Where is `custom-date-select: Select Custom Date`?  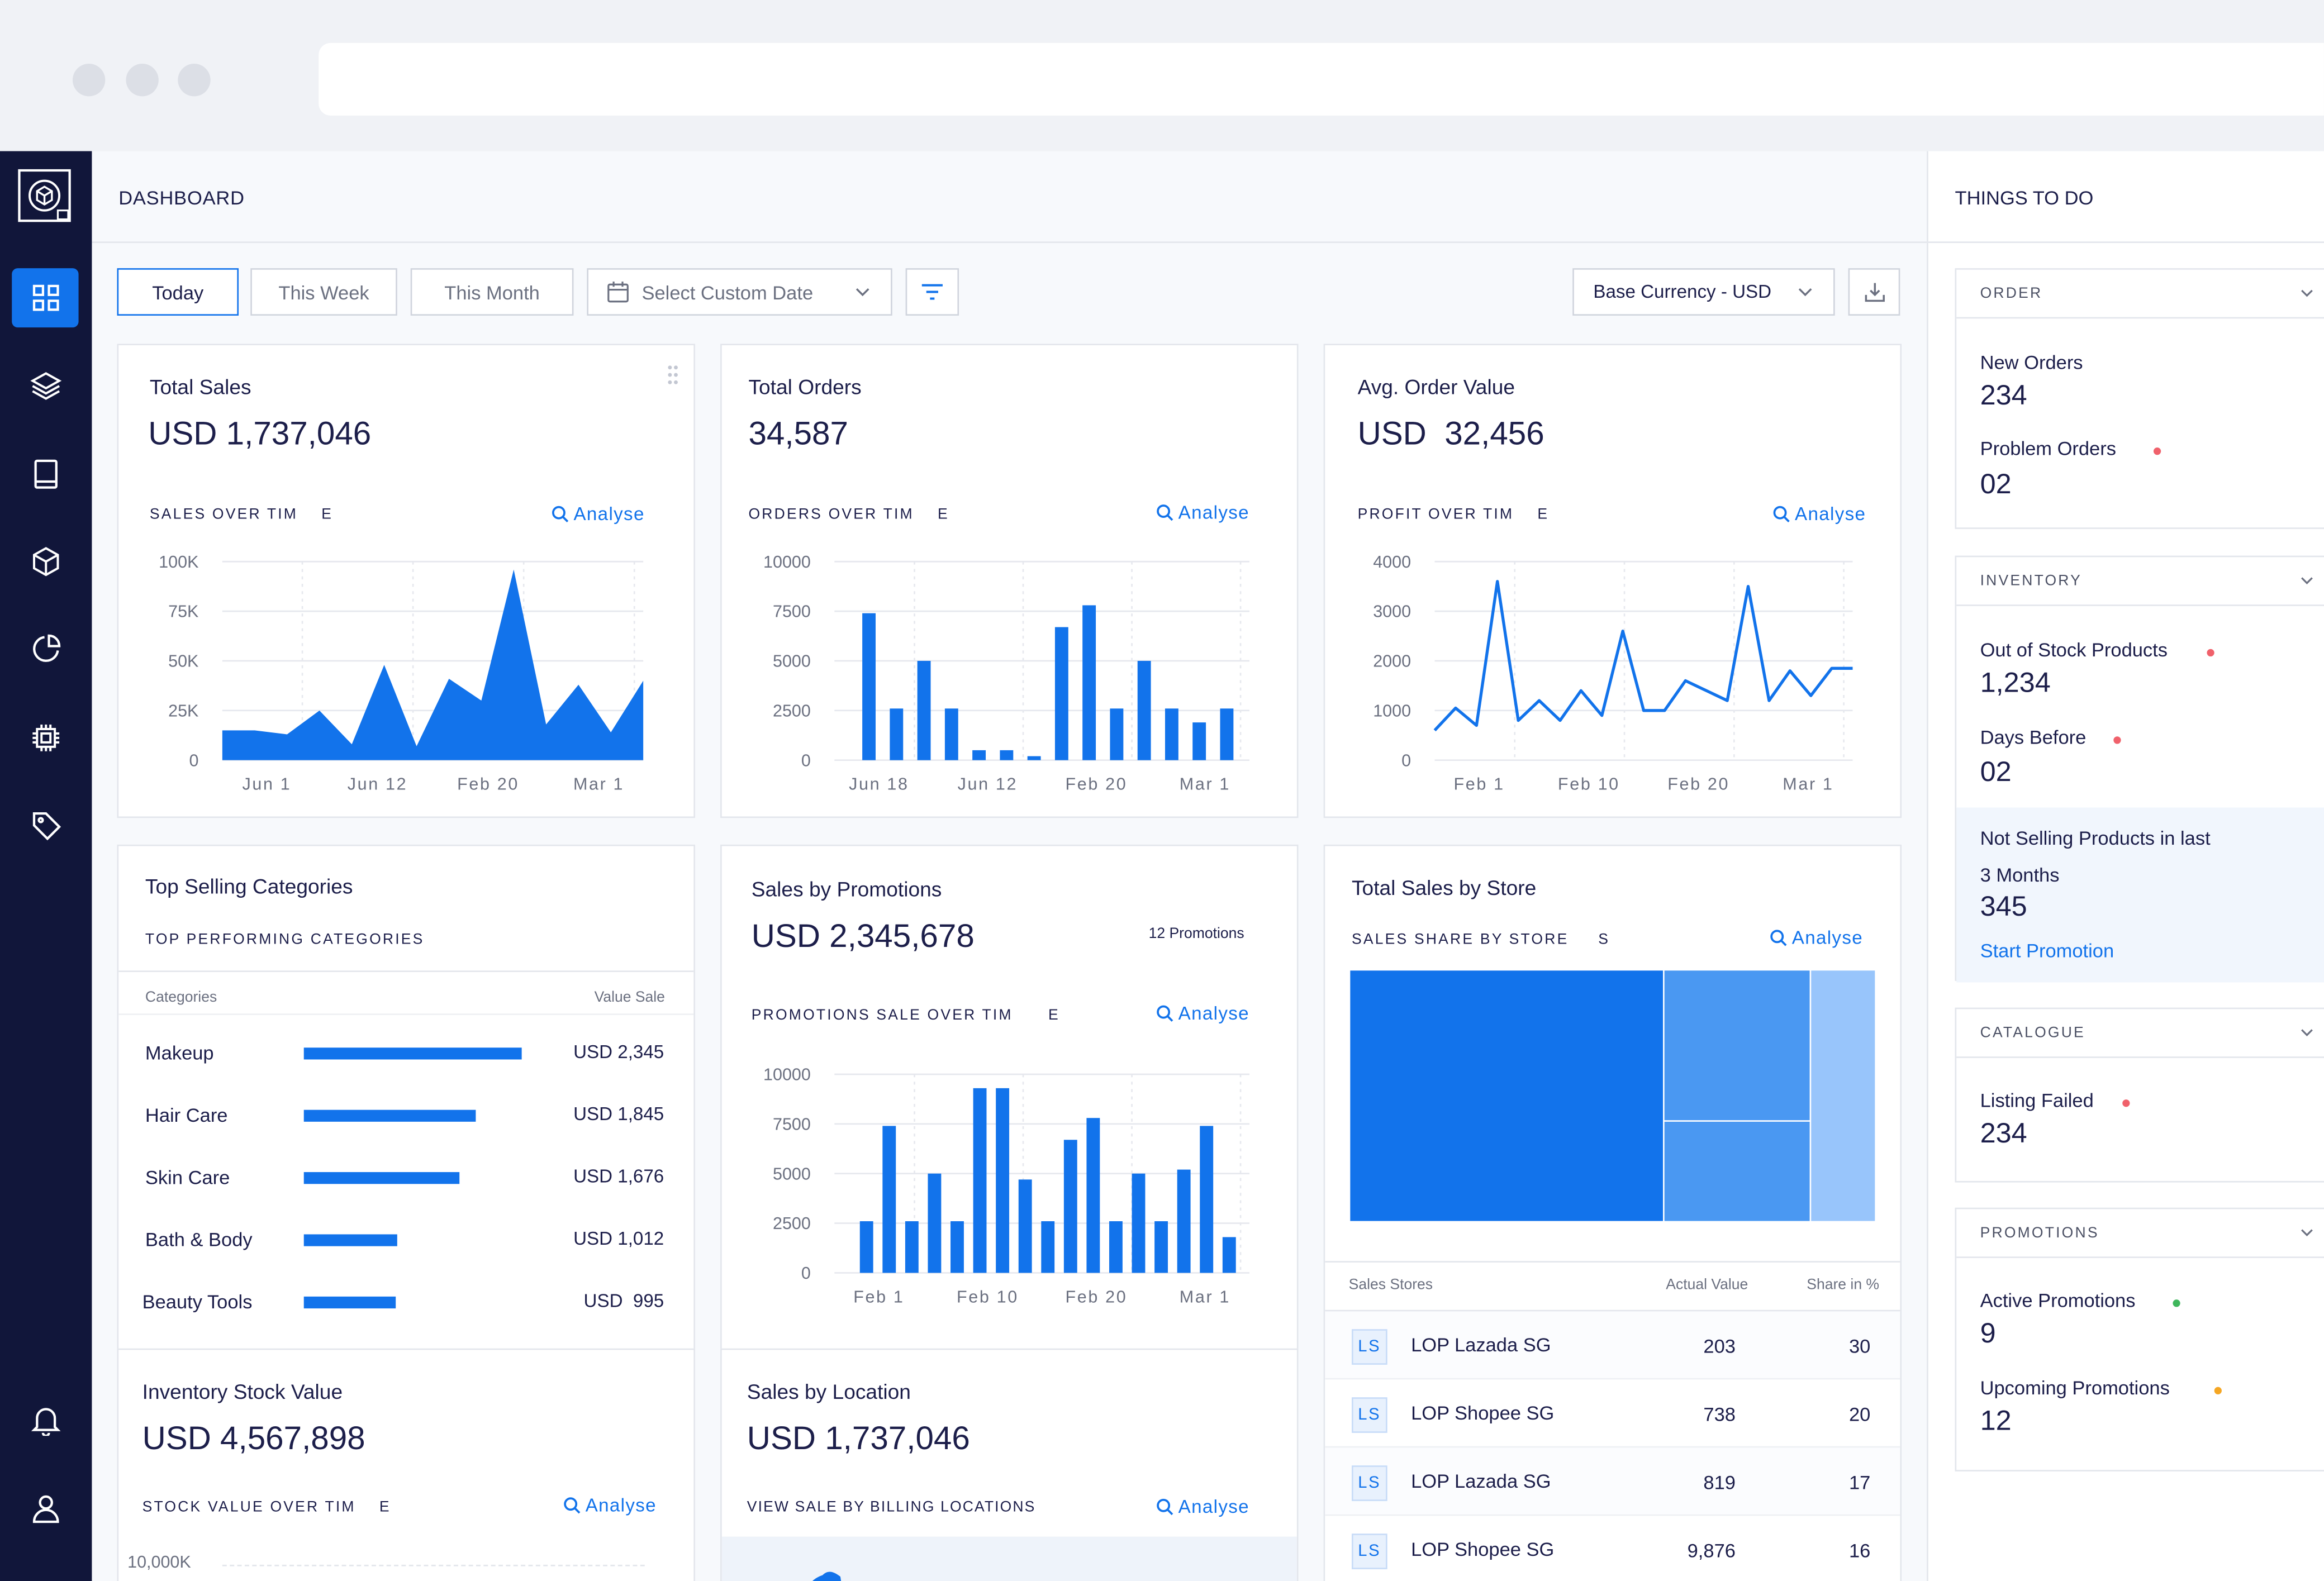
custom-date-select: Select Custom Date is located at coordinates (739, 292).